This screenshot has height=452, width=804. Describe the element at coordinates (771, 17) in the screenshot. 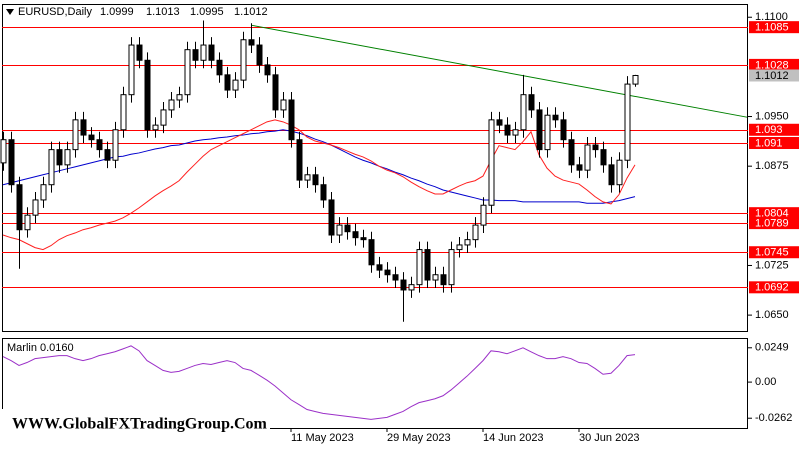

I see `y-tick-label: 1.1100` at that location.